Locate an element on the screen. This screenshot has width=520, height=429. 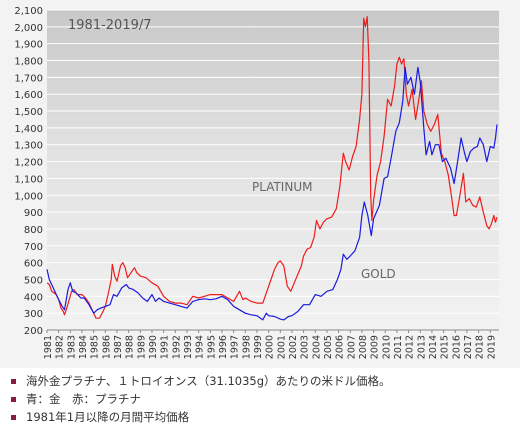
y-tick-label: 1,200 is located at coordinates (28, 163).